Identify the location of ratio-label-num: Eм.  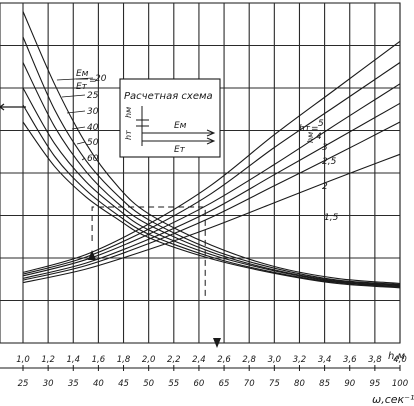
(82, 74).